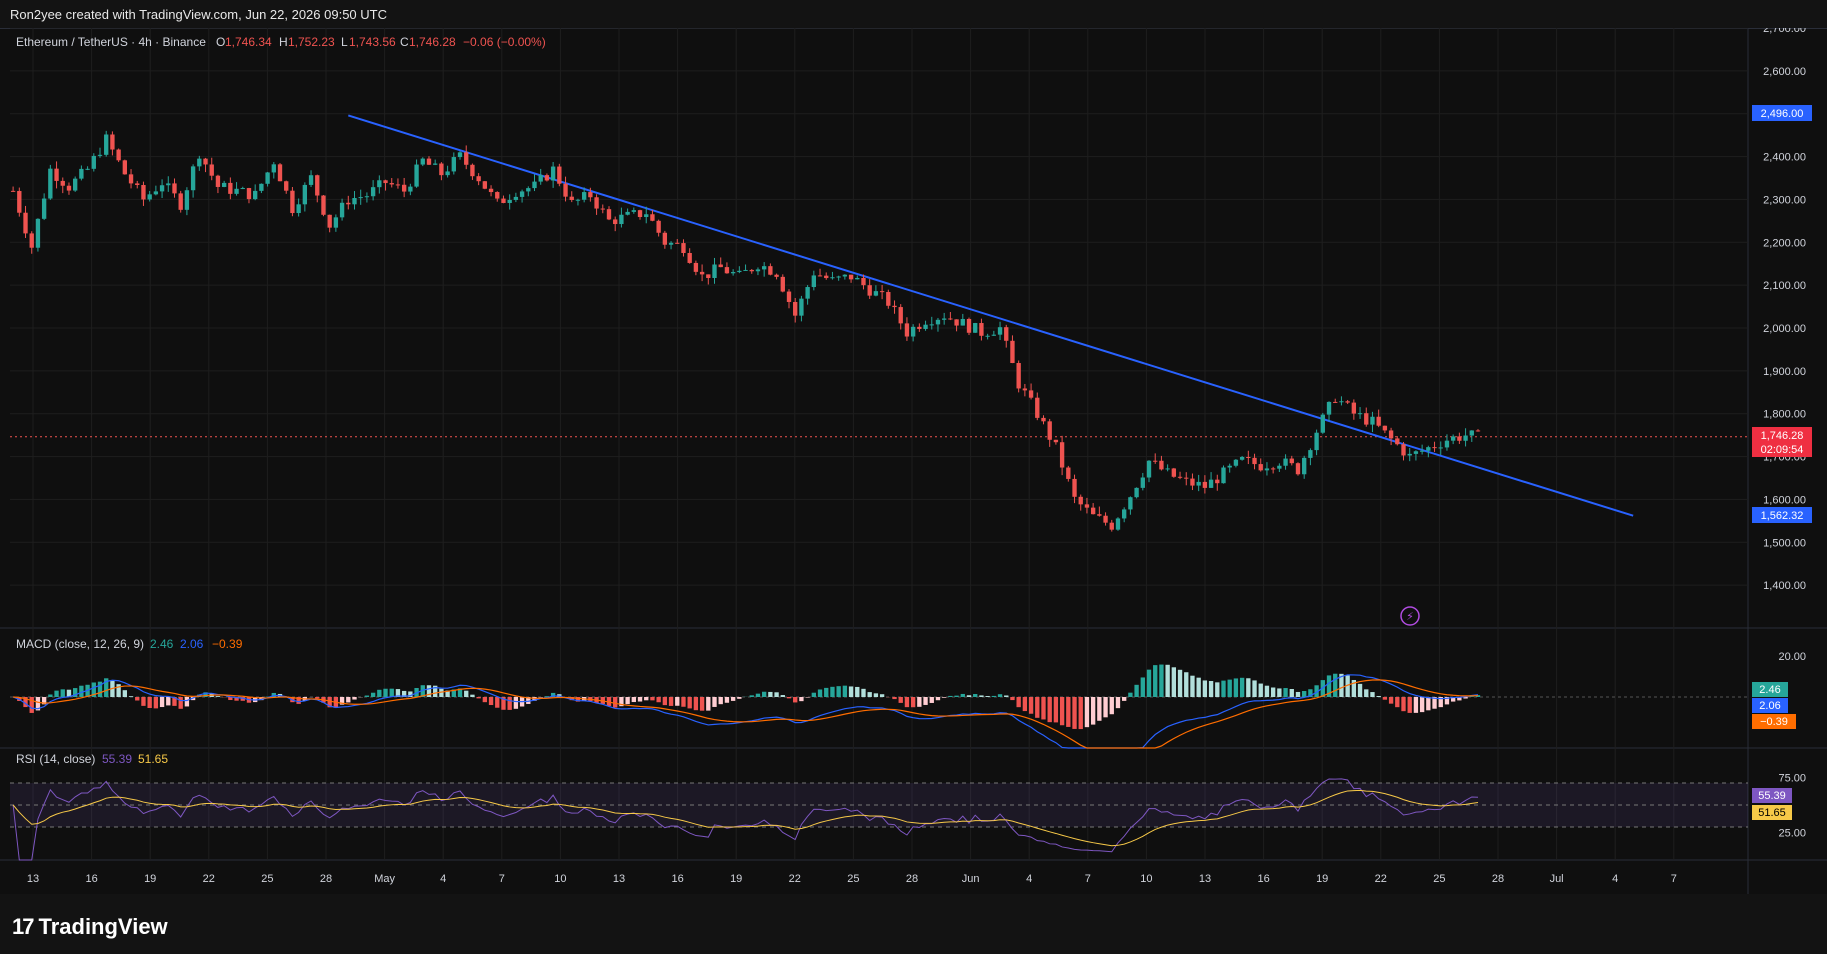 The width and height of the screenshot is (1827, 954). What do you see at coordinates (1557, 879) in the screenshot?
I see `time-tick-label: Jul` at bounding box center [1557, 879].